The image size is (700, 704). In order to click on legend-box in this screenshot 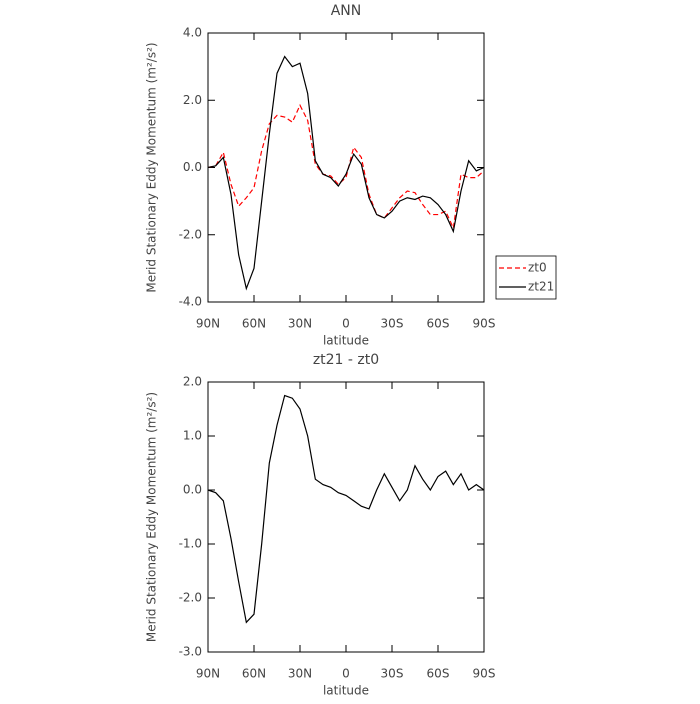, I will do `click(526, 277)`.